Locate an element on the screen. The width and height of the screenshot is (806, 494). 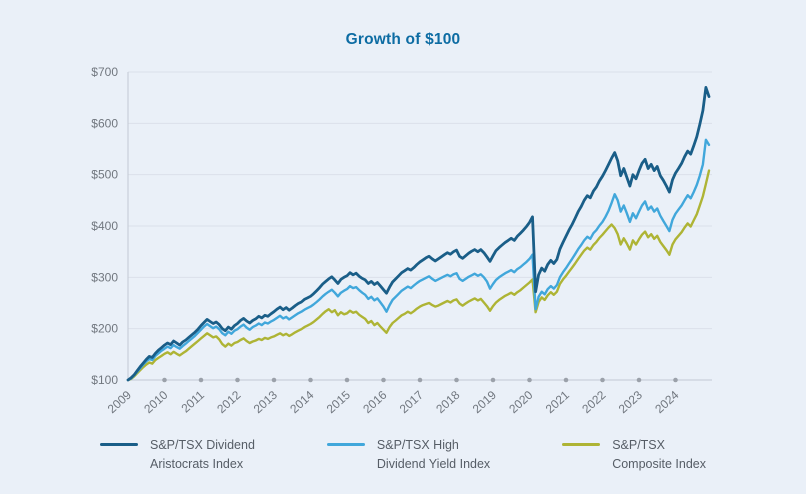
legend-label-line: S&P/TSX High is located at coordinates (417, 445).